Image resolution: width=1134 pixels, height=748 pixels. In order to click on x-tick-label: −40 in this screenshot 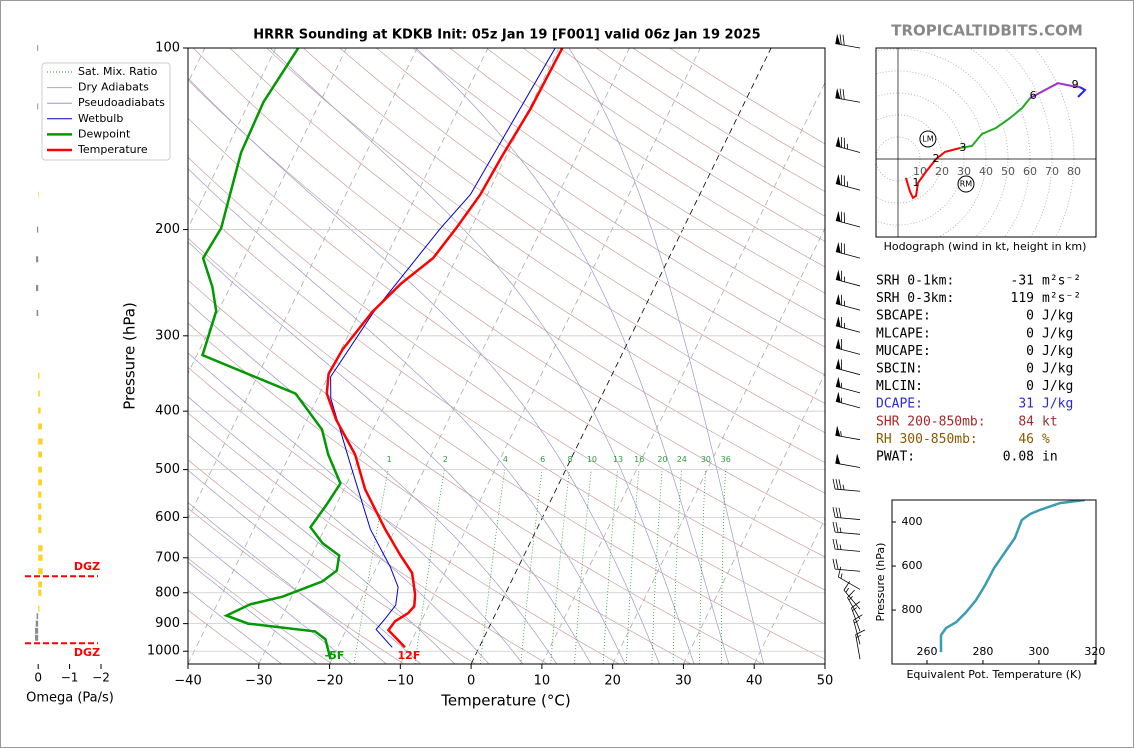, I will do `click(187, 681)`.